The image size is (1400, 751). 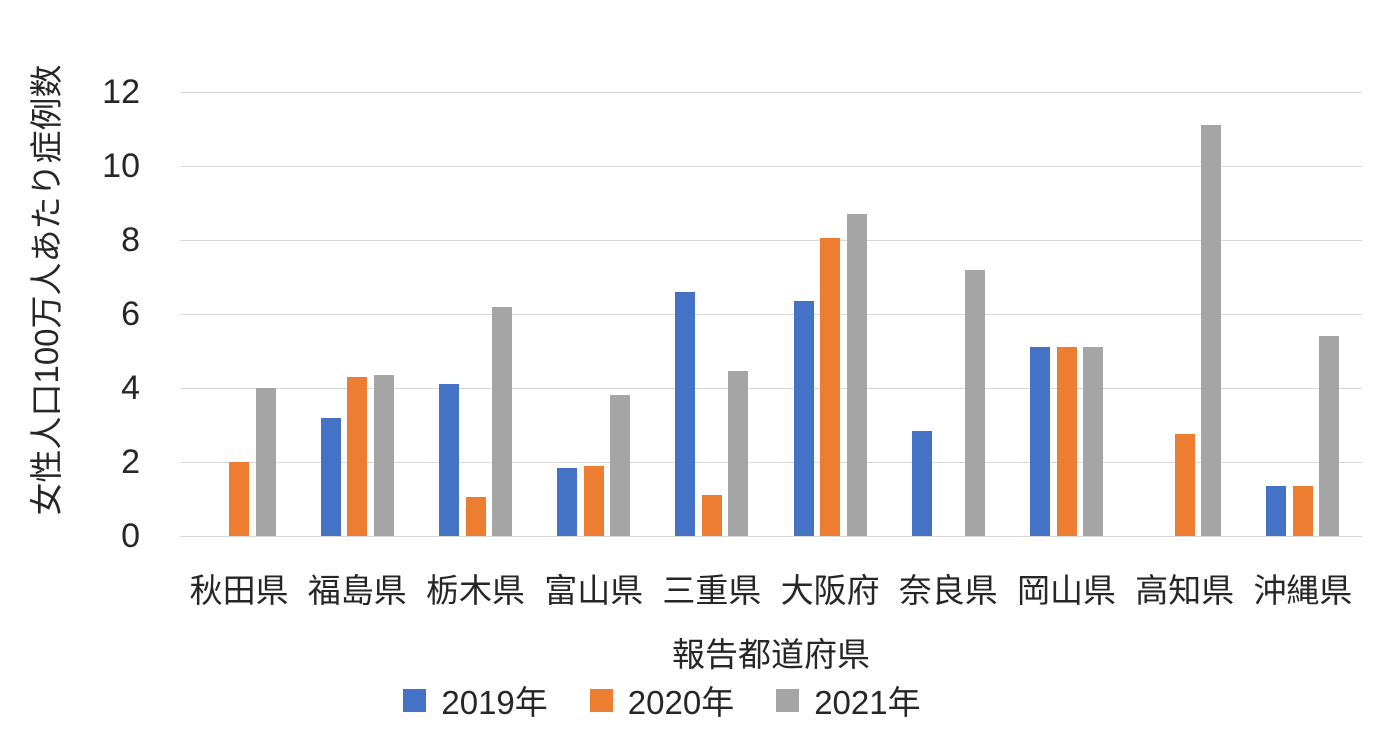 I want to click on legend-label: 2020年, so click(x=681, y=702).